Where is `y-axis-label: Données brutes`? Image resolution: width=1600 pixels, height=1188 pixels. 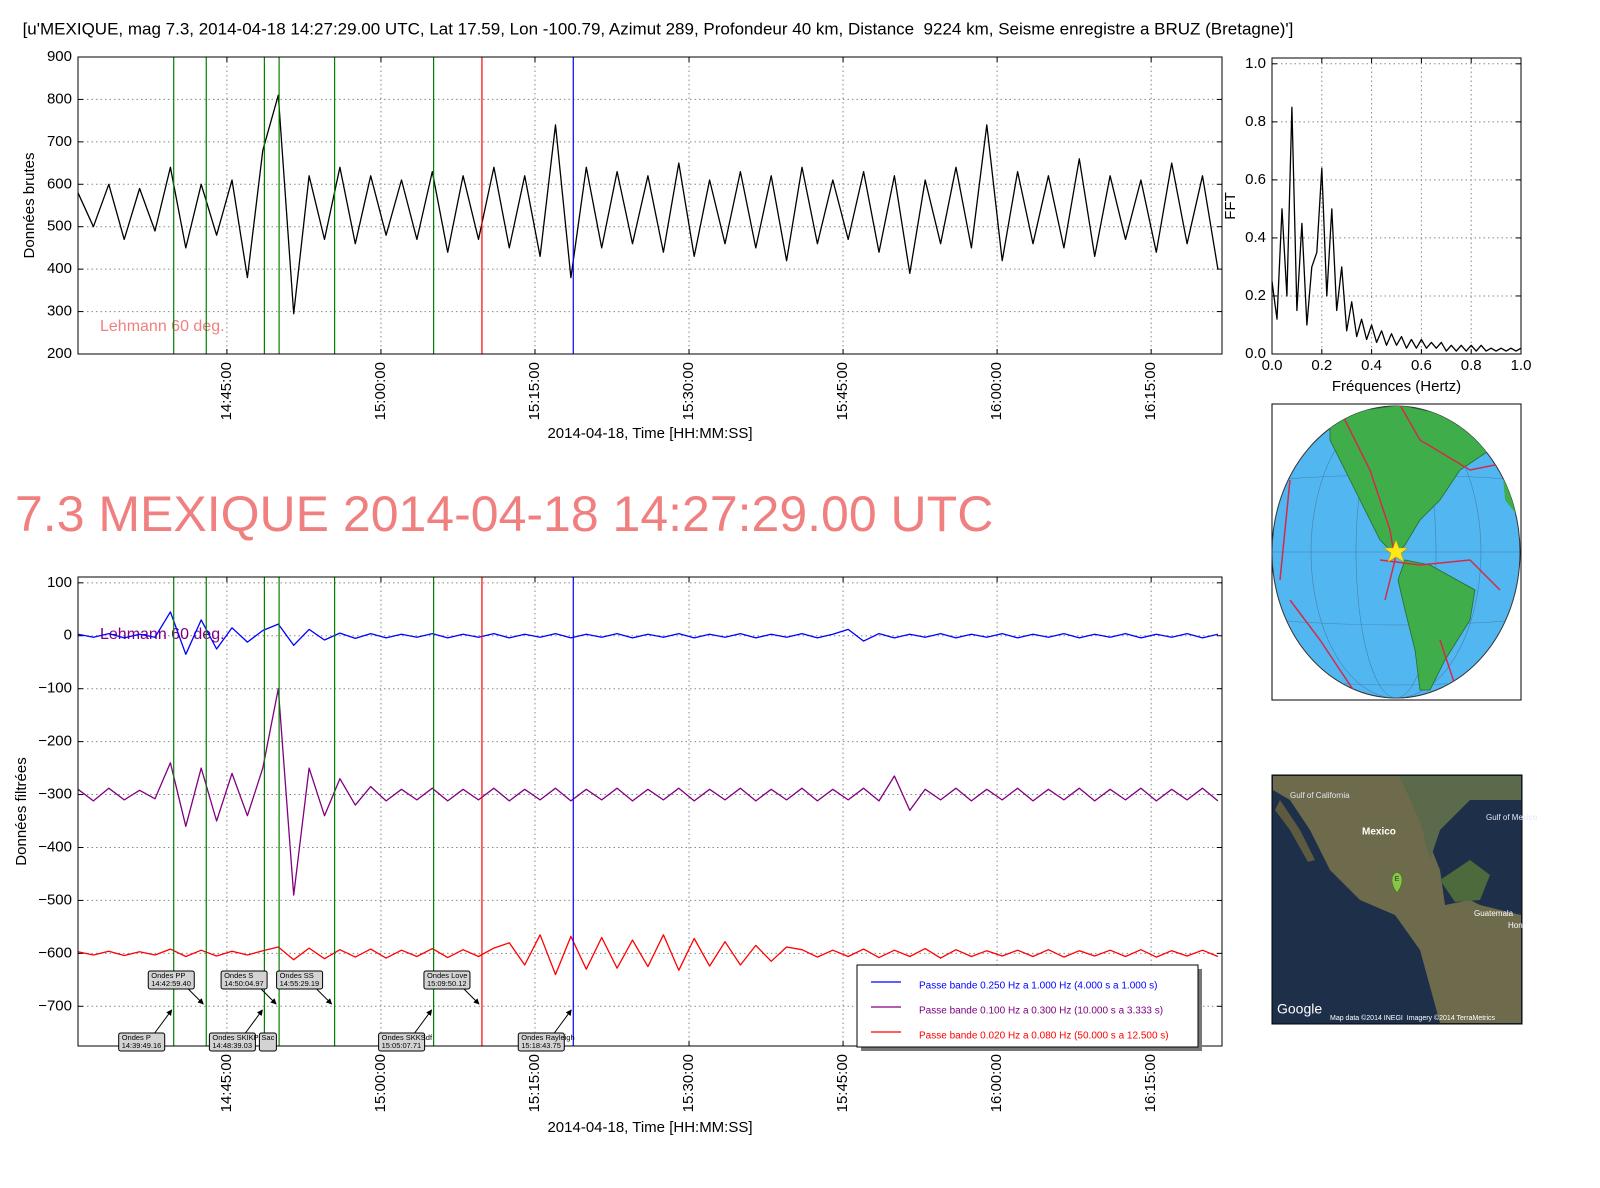
y-axis-label: Données brutes is located at coordinates (29, 206).